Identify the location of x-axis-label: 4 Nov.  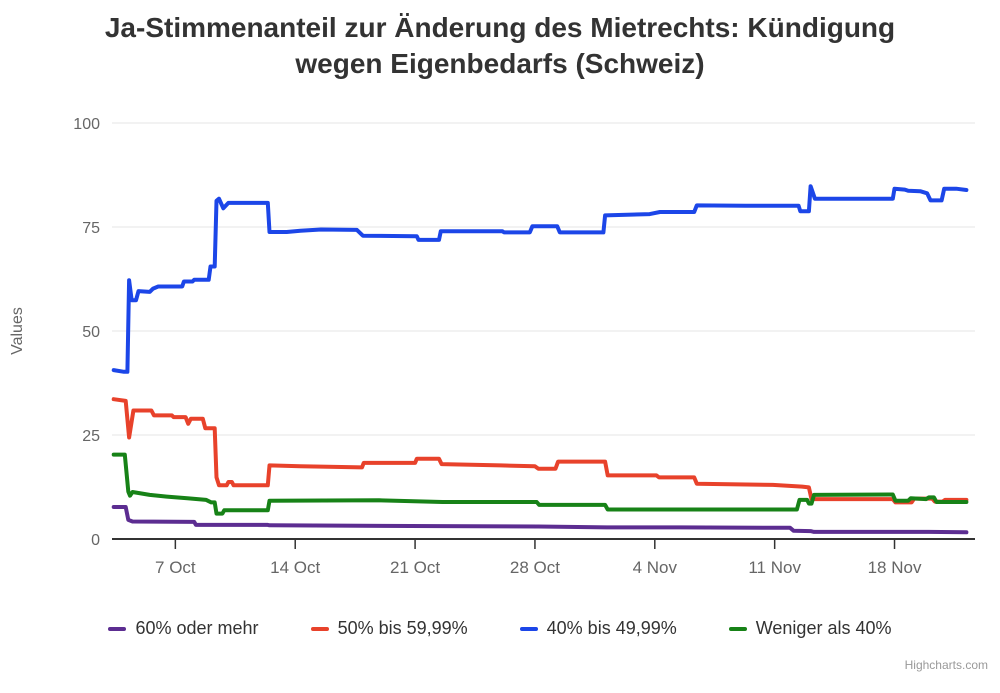
(655, 567).